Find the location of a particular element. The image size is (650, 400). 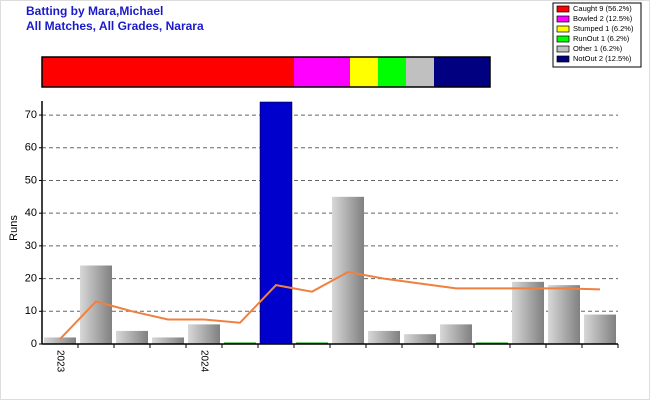

chart-subtitle: All Matches, All Grades, Narara is located at coordinates (115, 26).